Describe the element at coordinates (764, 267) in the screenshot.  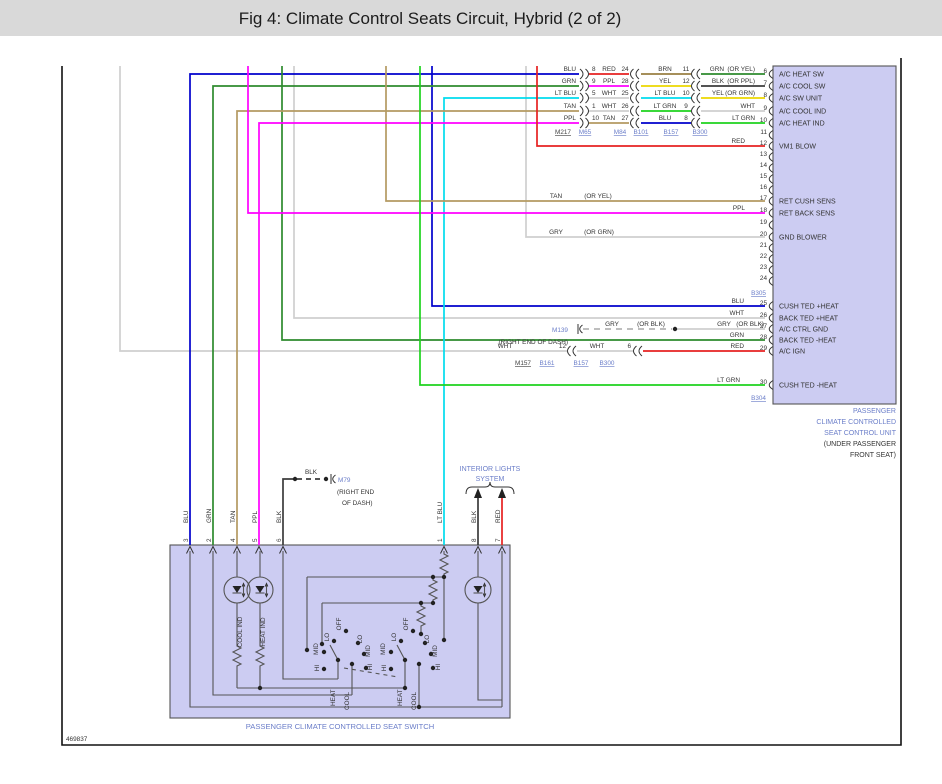
I see `svg-text: 23` at that location.